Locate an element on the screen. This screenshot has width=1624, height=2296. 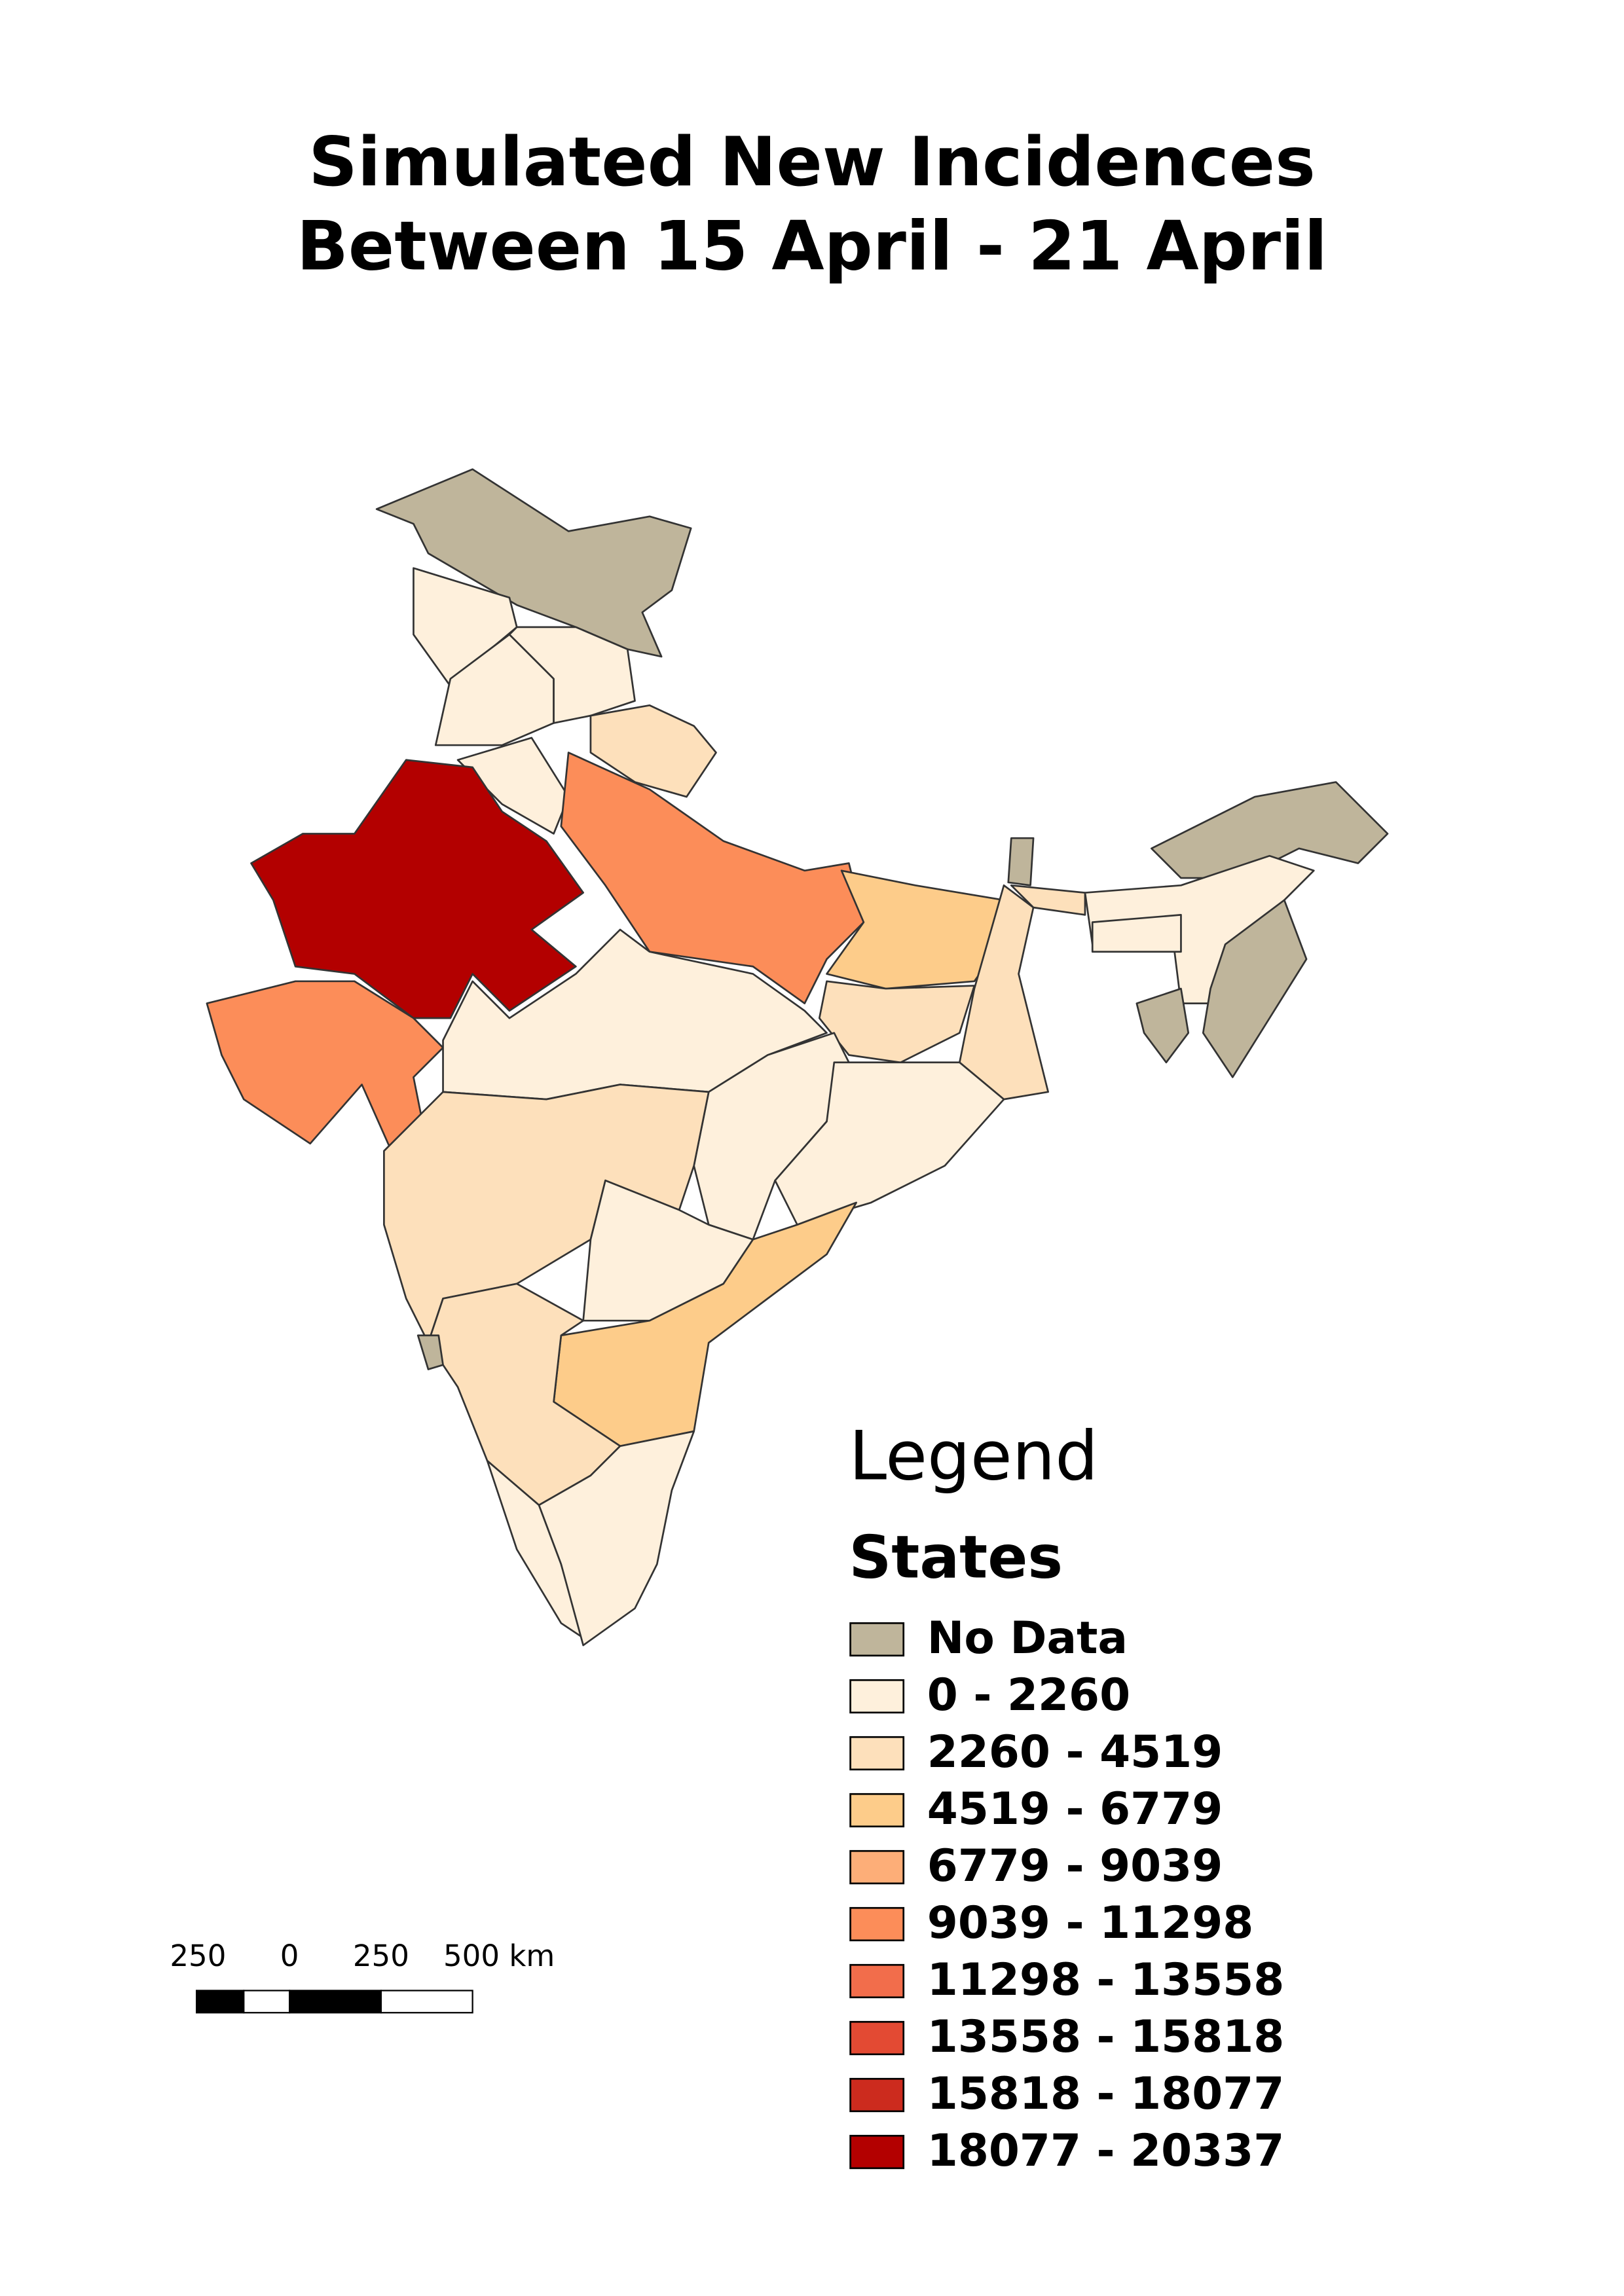
legend-label: 13558 - 15818 is located at coordinates (1106, 2036).